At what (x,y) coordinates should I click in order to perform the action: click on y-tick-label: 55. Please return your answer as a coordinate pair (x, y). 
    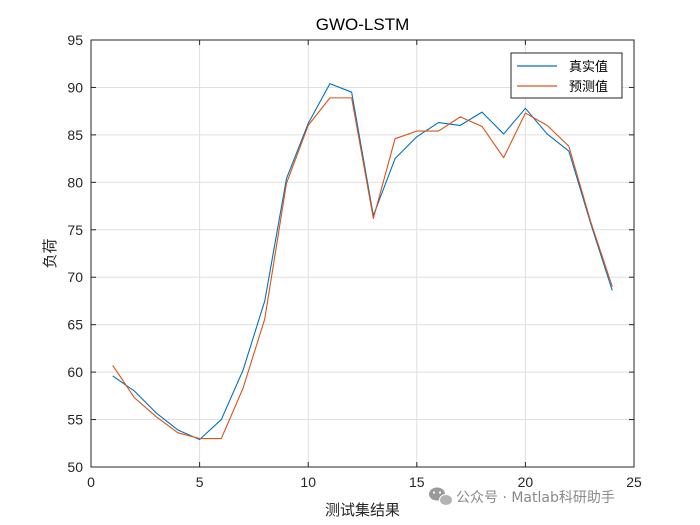
    Looking at the image, I should click on (75, 420).